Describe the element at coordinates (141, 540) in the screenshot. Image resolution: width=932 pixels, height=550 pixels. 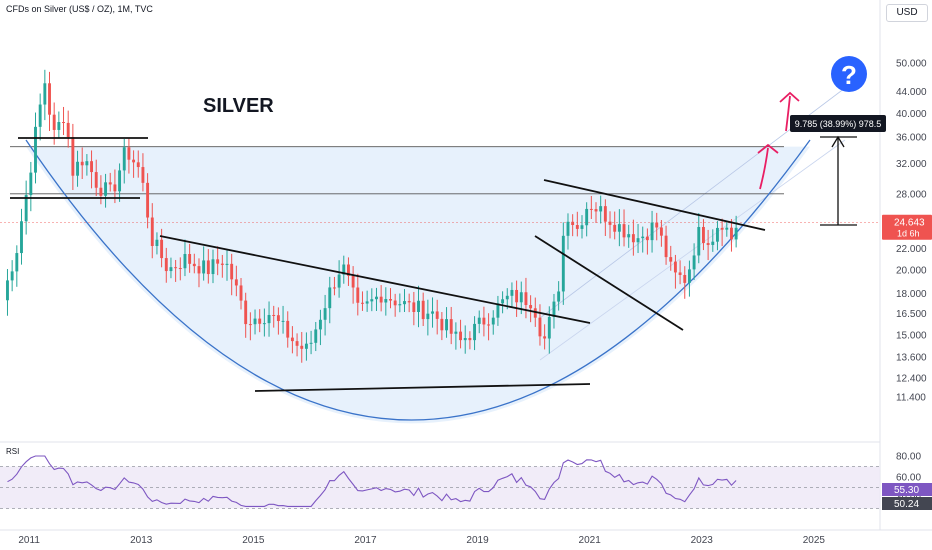
I see `time-tick-label: 2013` at that location.